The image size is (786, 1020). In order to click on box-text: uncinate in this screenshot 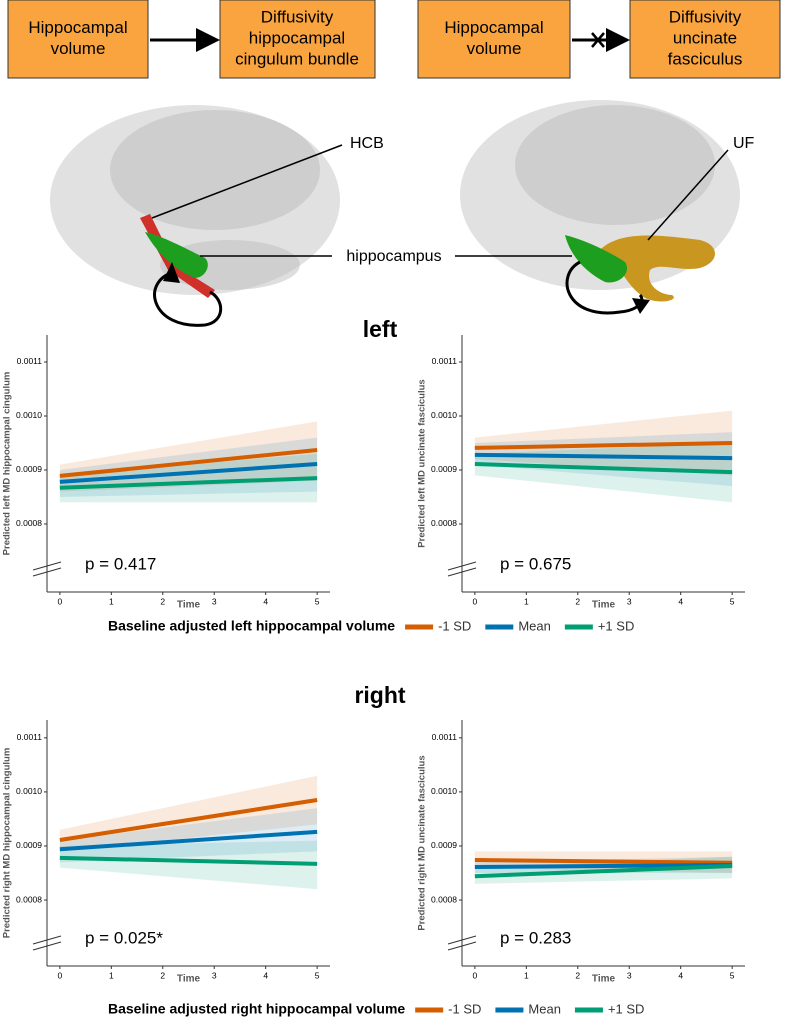, I will do `click(705, 37)`.